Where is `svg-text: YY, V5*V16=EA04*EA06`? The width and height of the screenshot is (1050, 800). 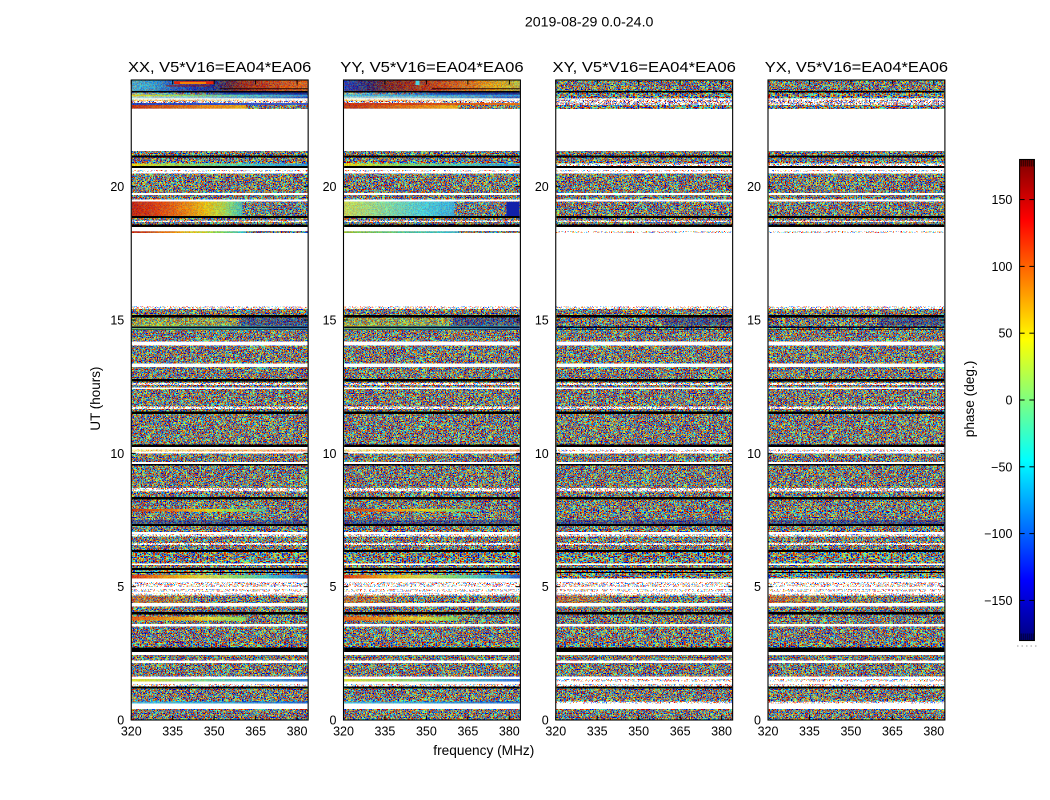 svg-text: YY, V5*V16=EA04*EA06 is located at coordinates (431, 67).